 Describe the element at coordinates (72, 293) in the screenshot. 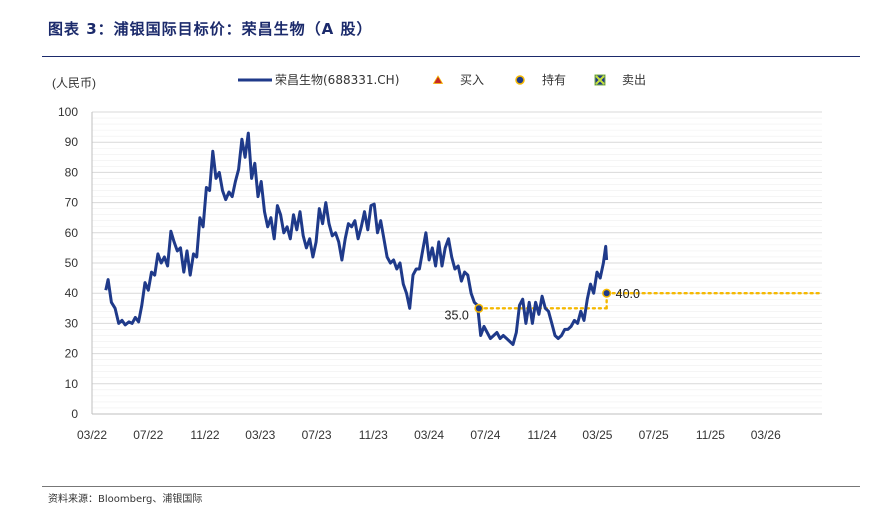

I see `y-tick-label: 40` at that location.